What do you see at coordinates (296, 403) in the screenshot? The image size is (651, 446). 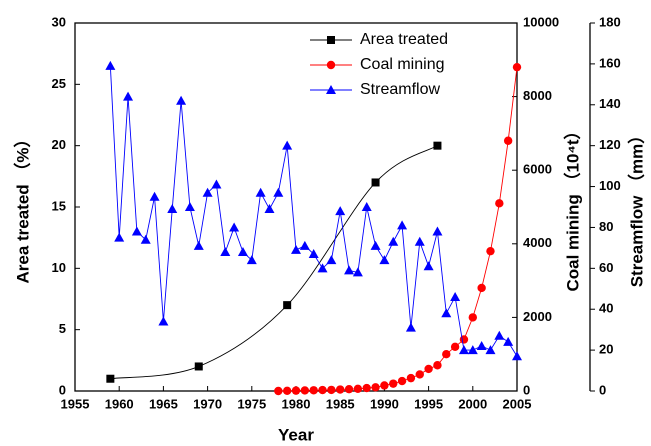 I see `x-tick-label: 1980` at bounding box center [296, 403].